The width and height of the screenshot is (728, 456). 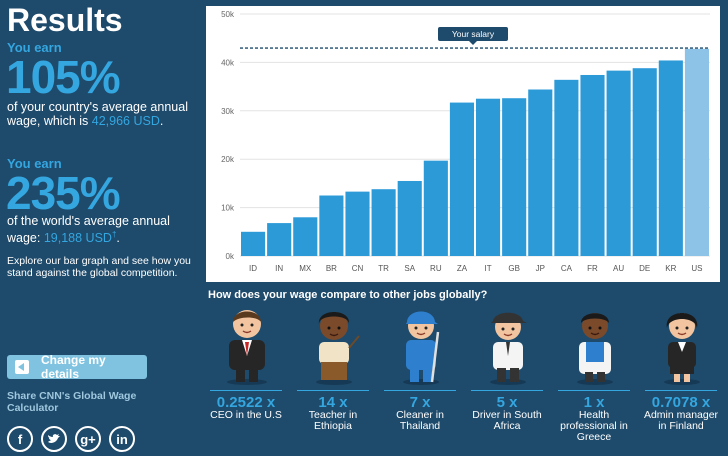 What do you see at coordinates (383, 268) in the screenshot?
I see `x-tick-label: TR` at bounding box center [383, 268].